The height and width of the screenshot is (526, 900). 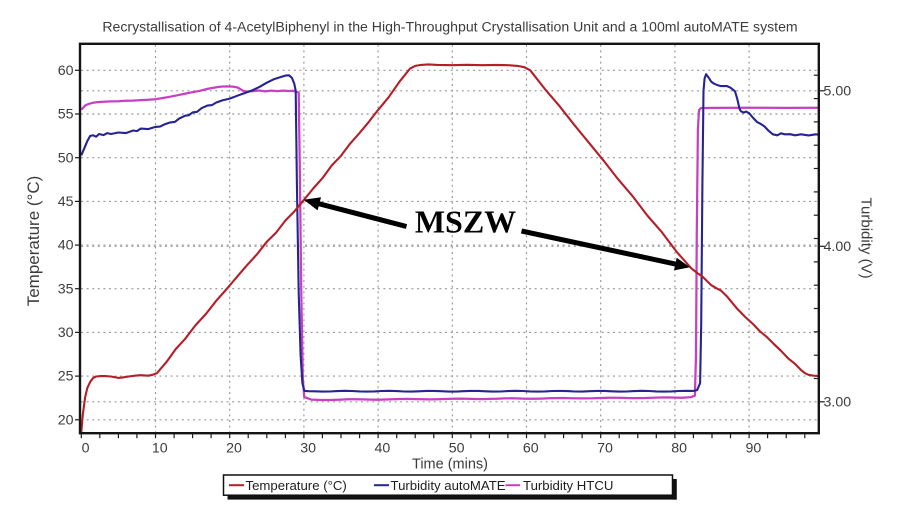 What do you see at coordinates (838, 247) in the screenshot?
I see `svg-text: 4.00` at bounding box center [838, 247].